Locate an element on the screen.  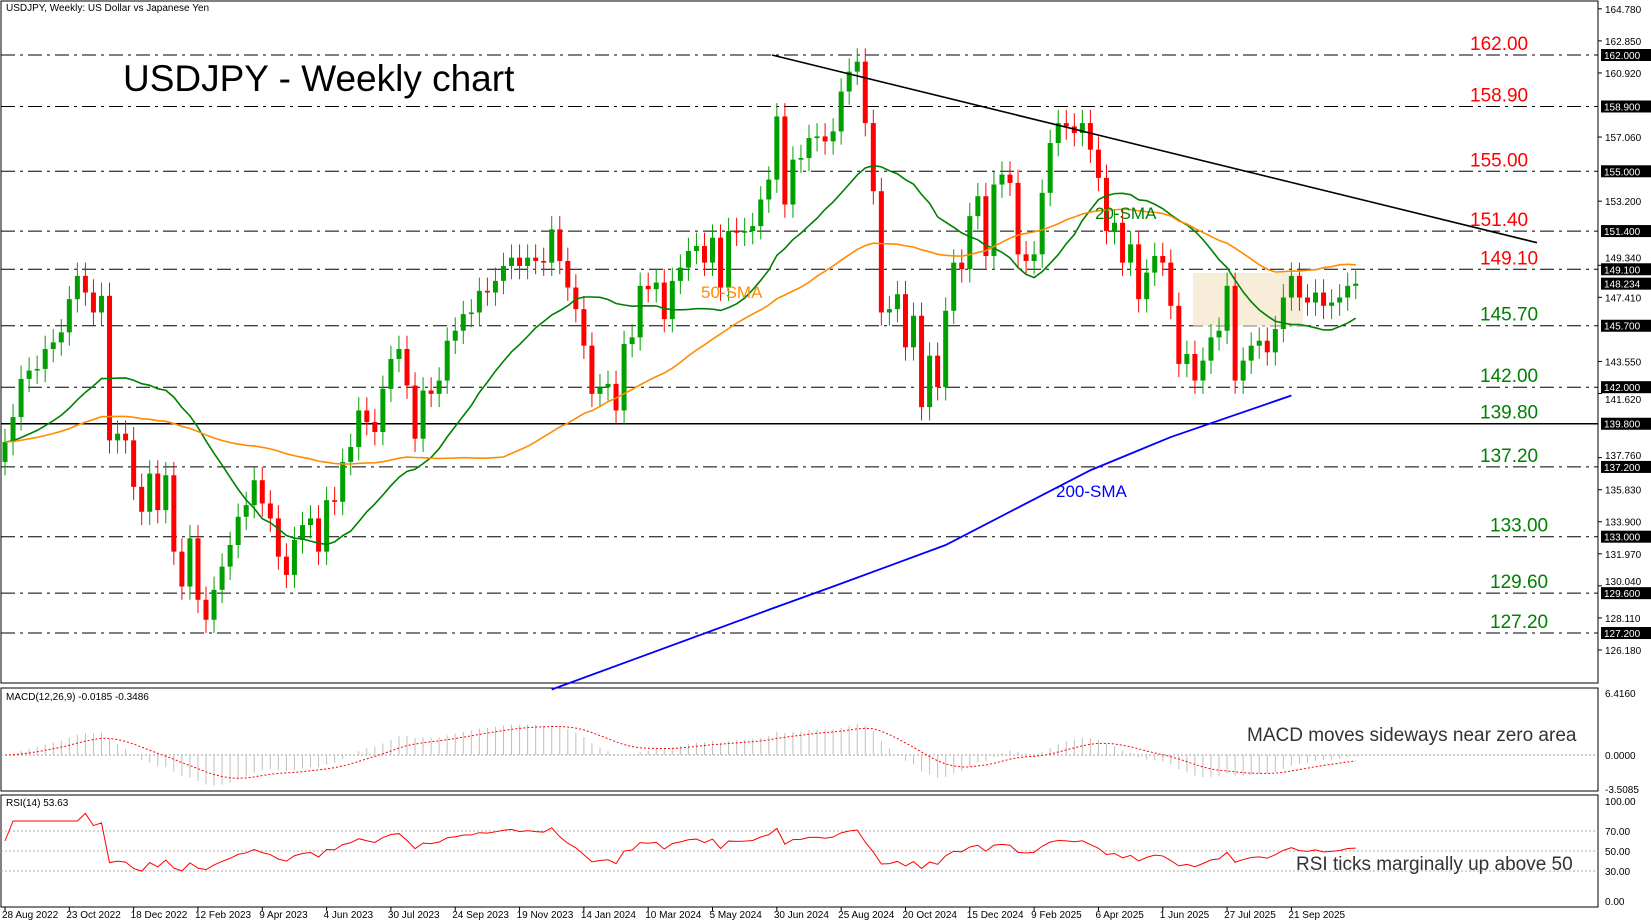
level-label: 142.00 is located at coordinates (1509, 376).